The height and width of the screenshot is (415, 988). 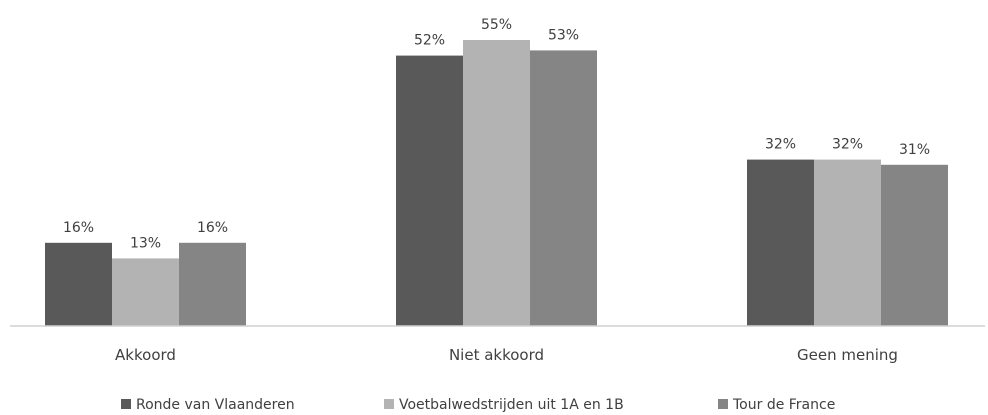 What do you see at coordinates (429, 41) in the screenshot?
I see `data-label-1-0: 52%` at bounding box center [429, 41].